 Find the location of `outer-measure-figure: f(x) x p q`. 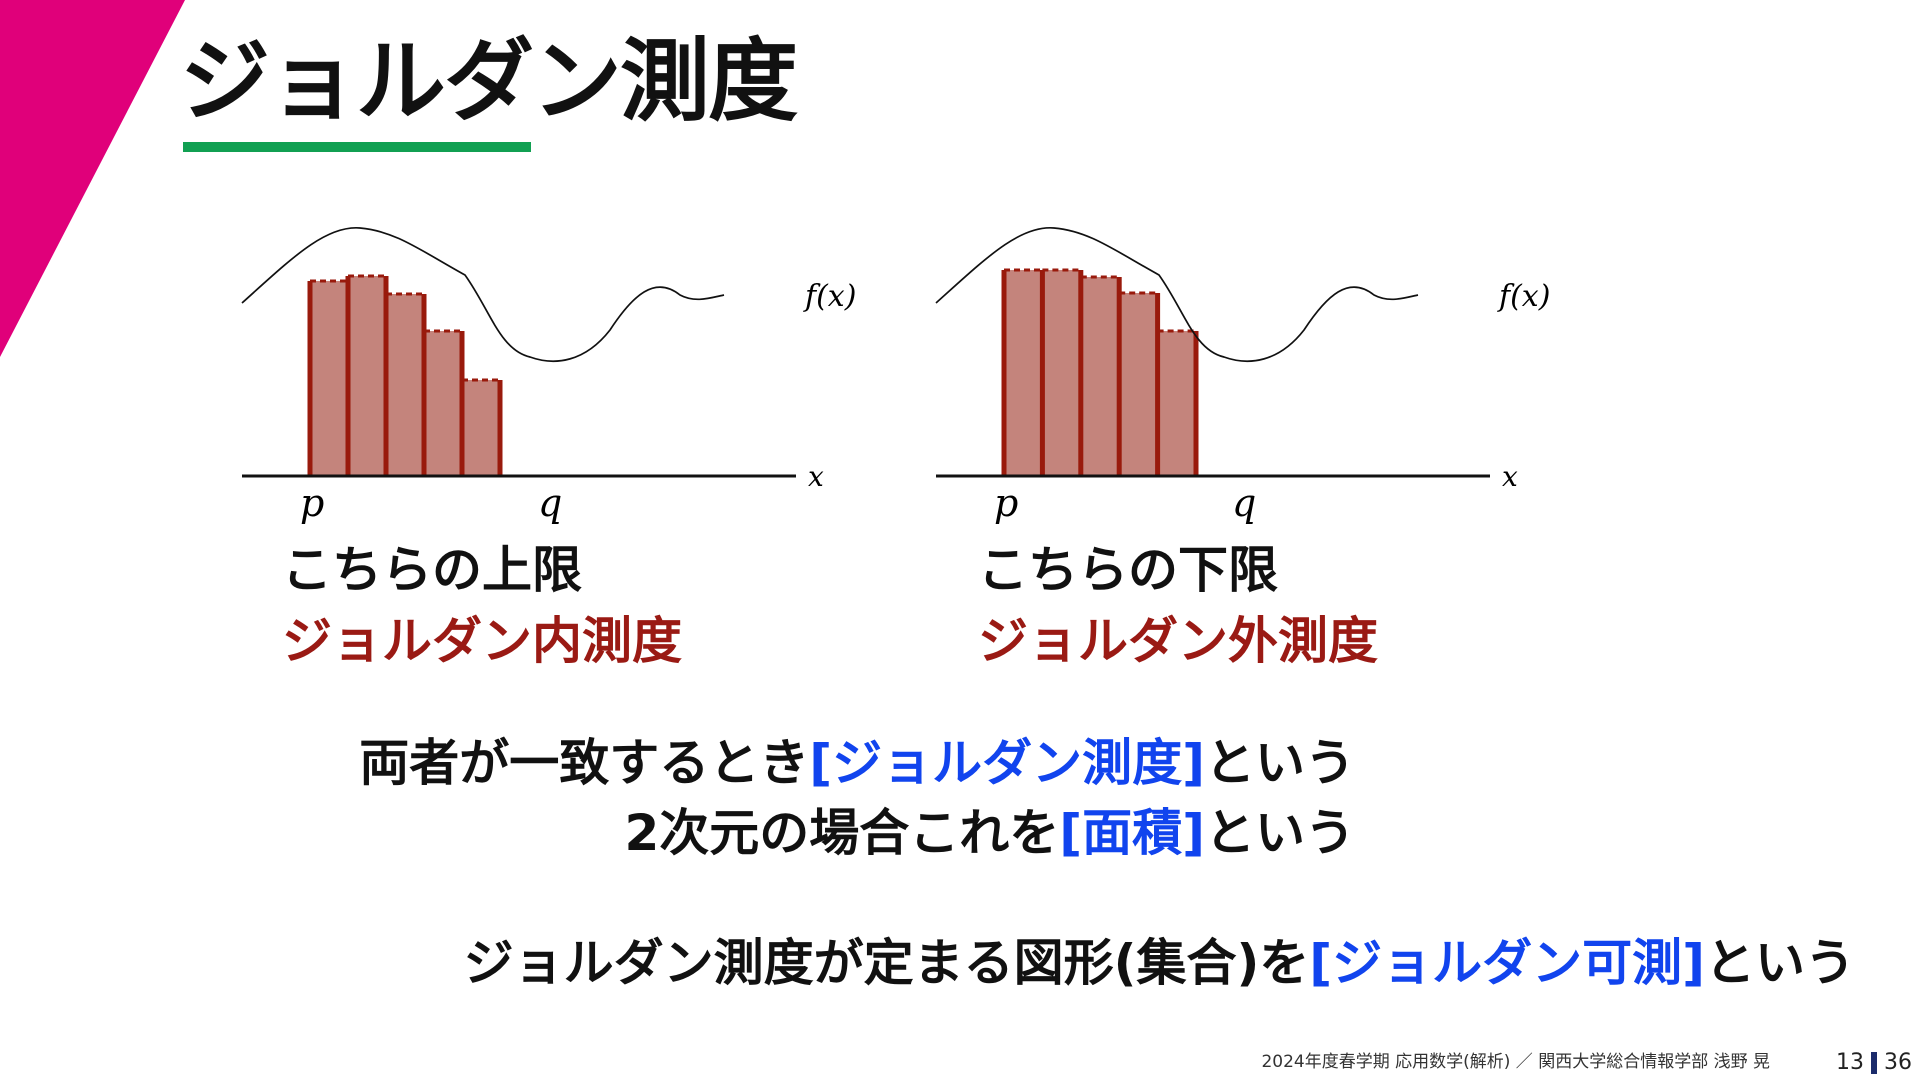

outer-measure-figure: f(x) x p q is located at coordinates (1234, 365).